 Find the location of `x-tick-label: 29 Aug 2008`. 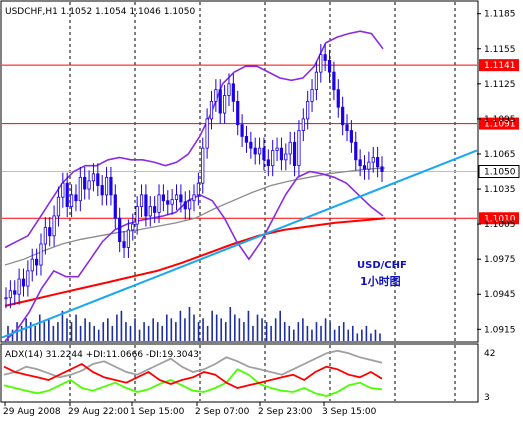

x-tick-label: 29 Aug 2008 is located at coordinates (32, 412).